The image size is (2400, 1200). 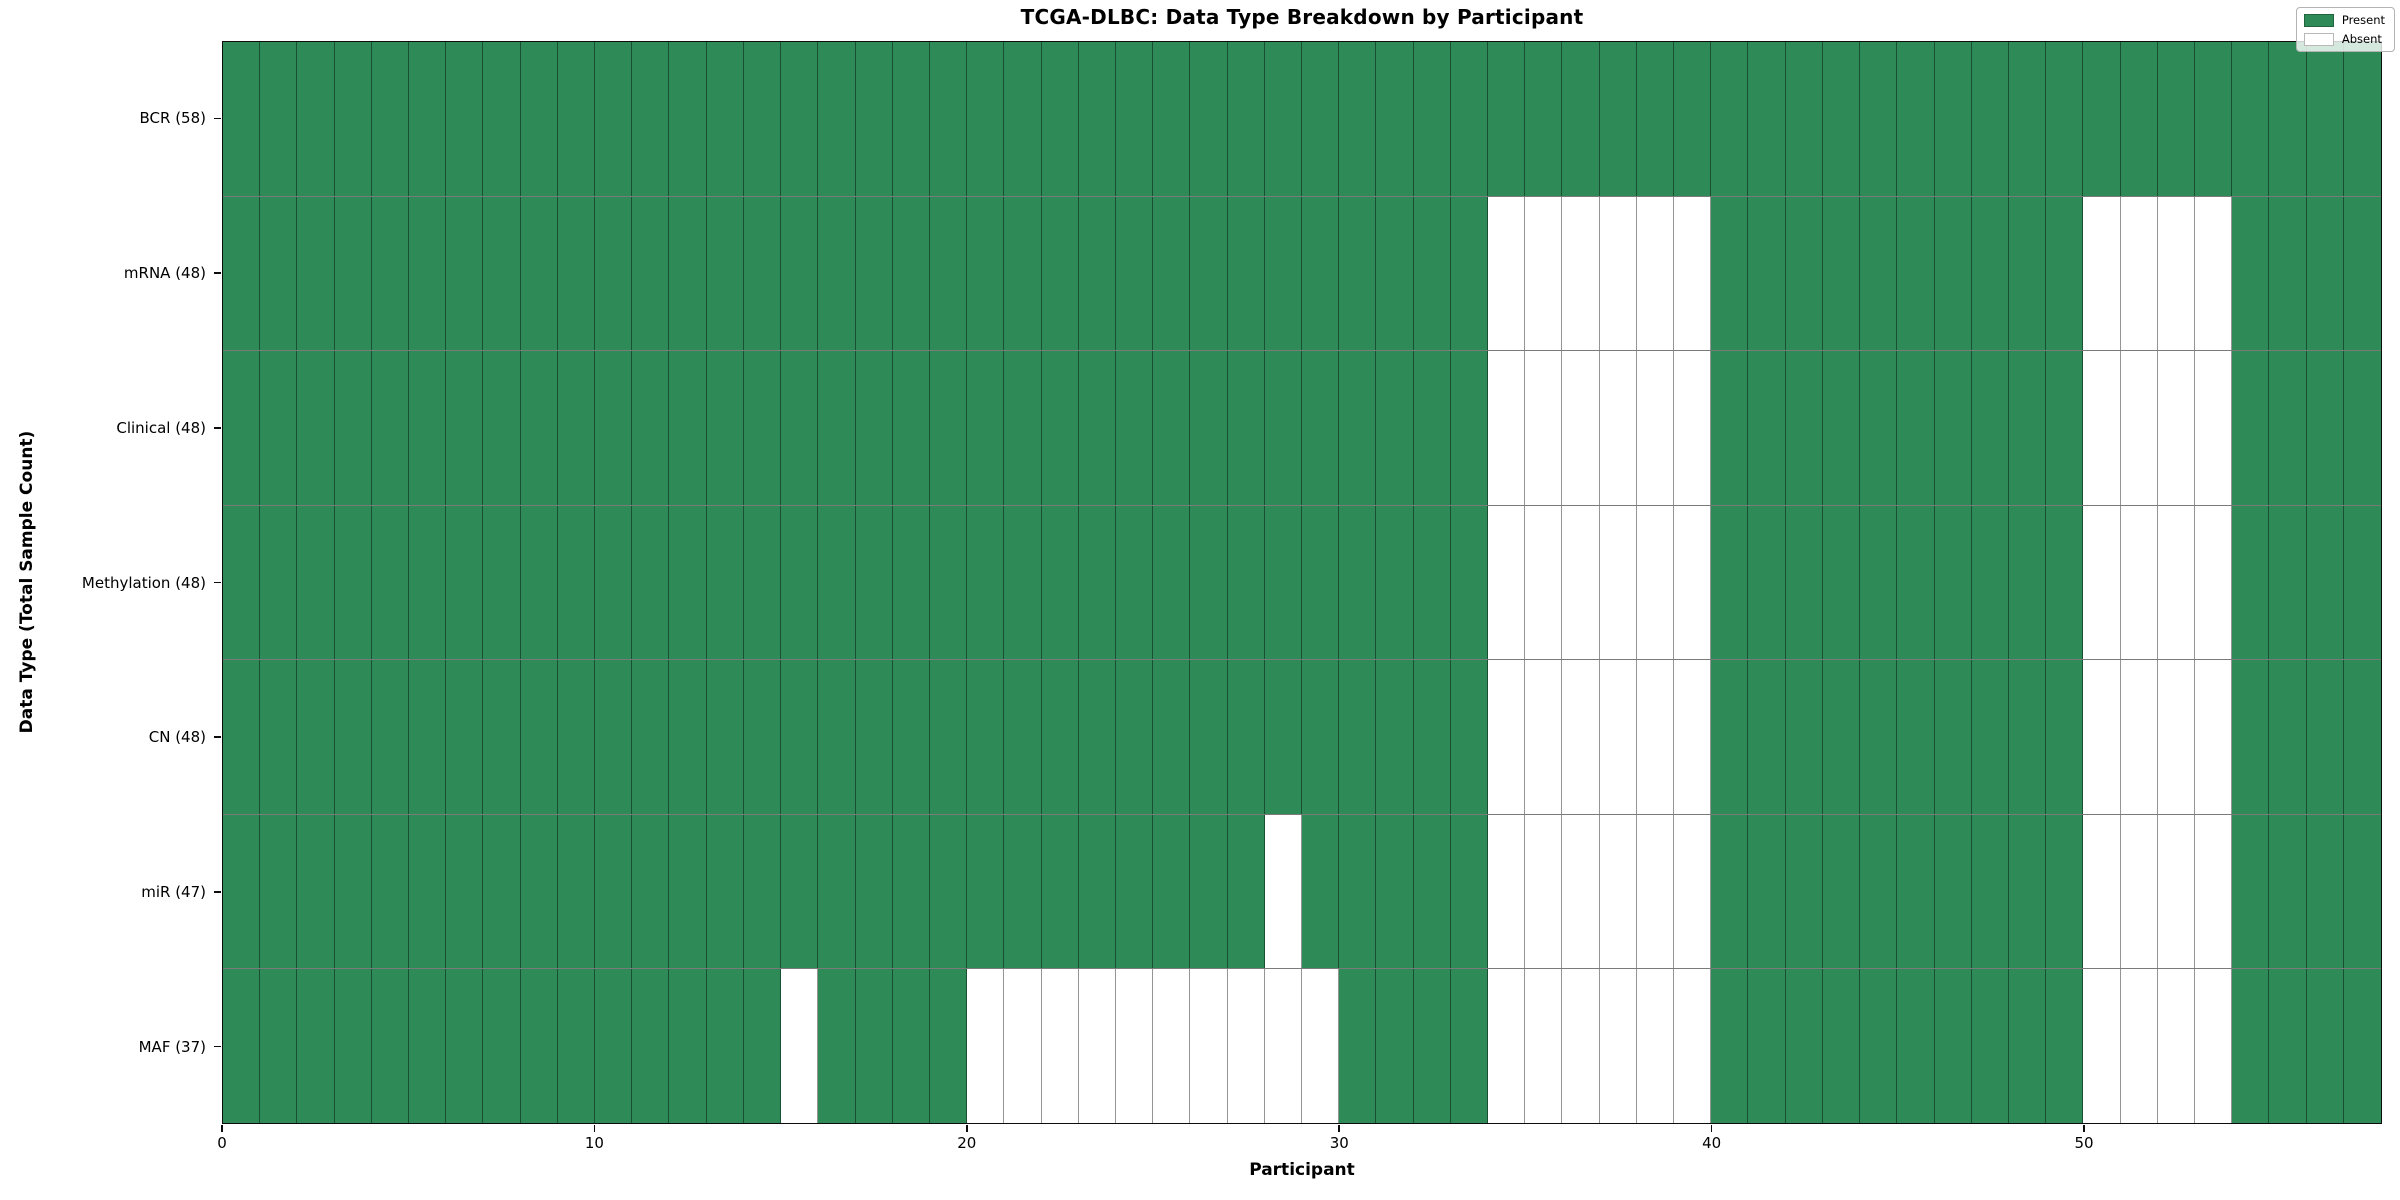 I want to click on legend: Present Absent, so click(x=2345, y=29).